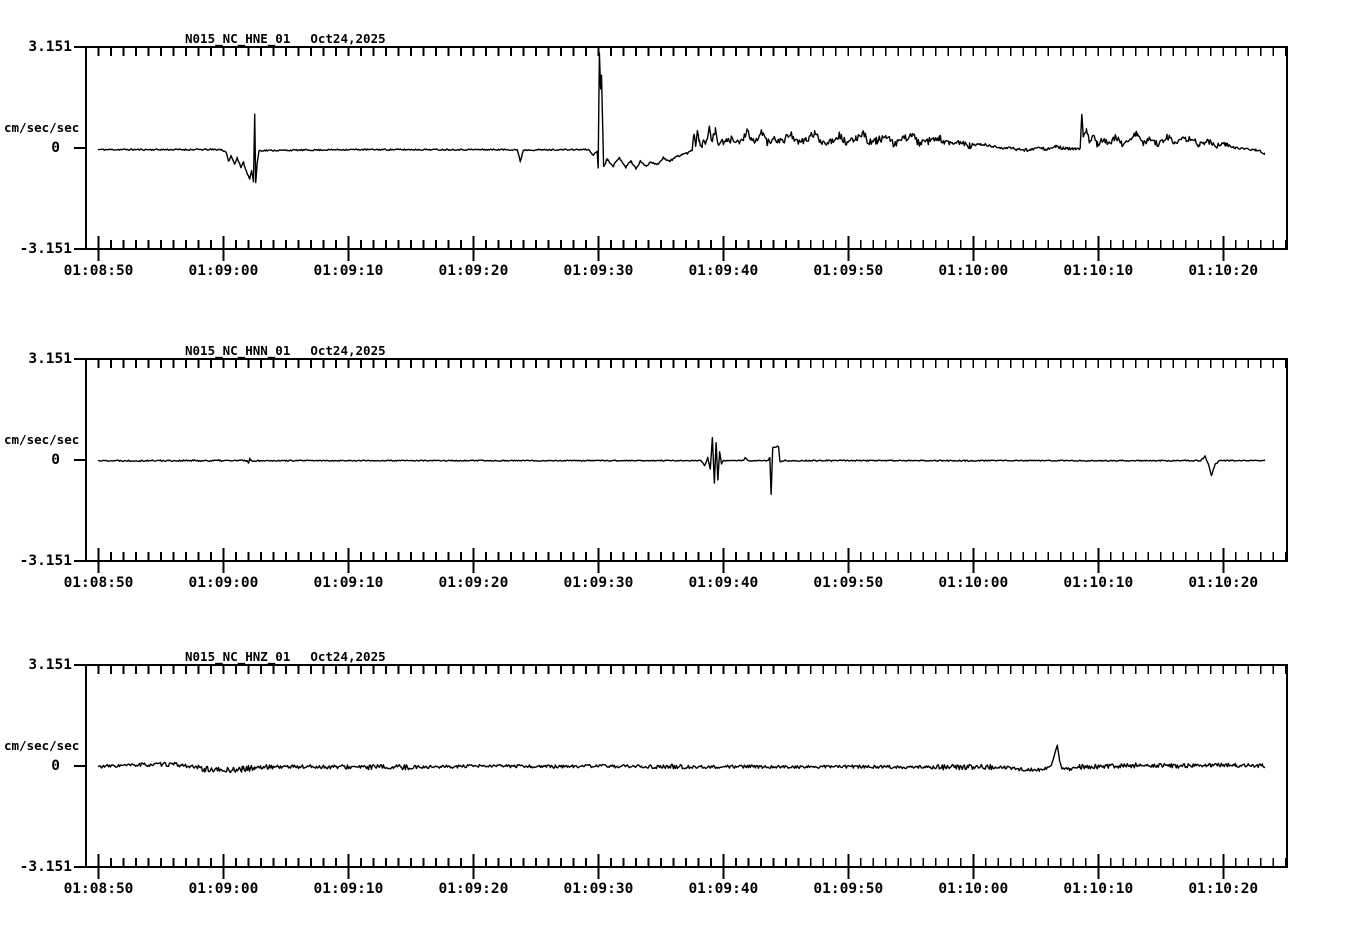 This screenshot has height=926, width=1358. I want to click on station-channel-label: N015_NC_HNE_01, so click(238, 38).